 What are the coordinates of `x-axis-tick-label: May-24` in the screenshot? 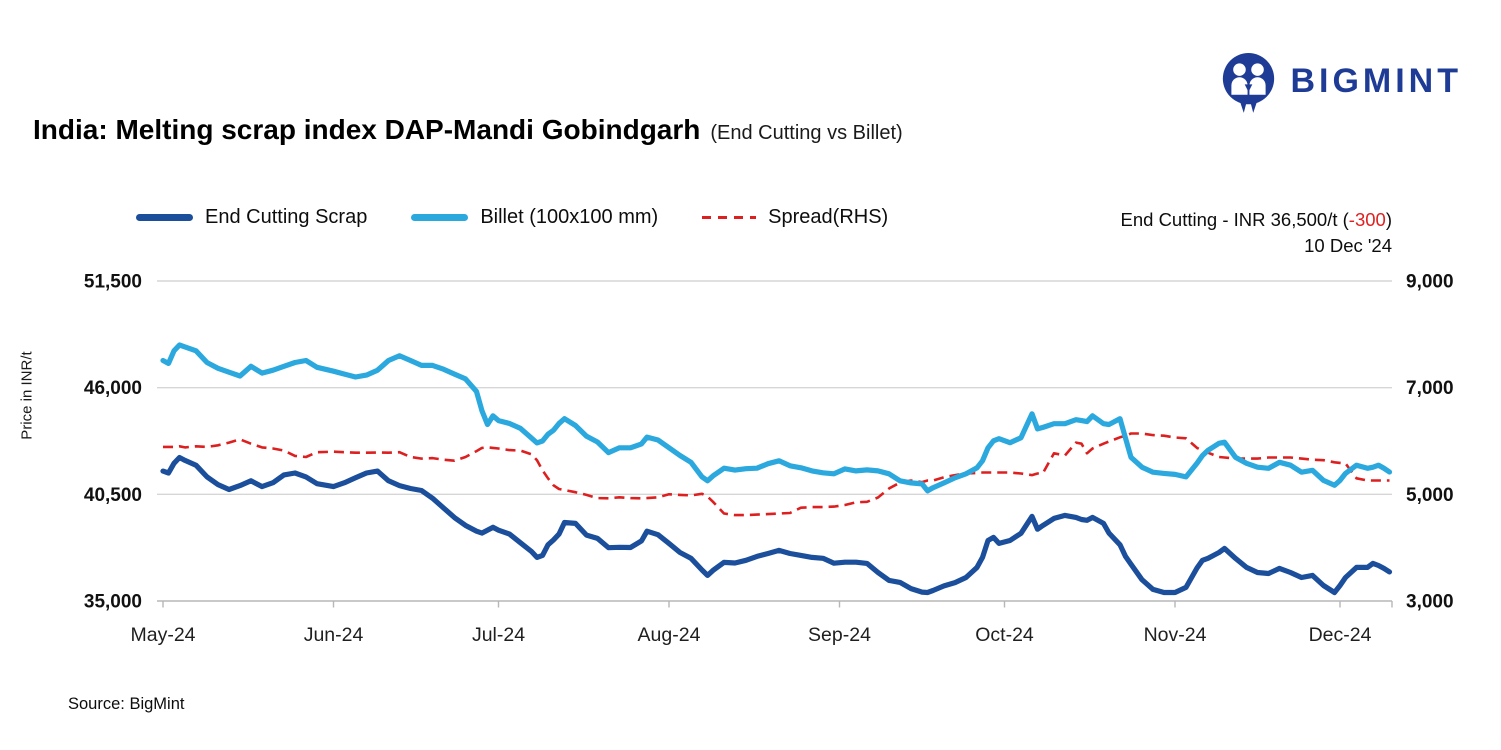 It's located at (162, 635).